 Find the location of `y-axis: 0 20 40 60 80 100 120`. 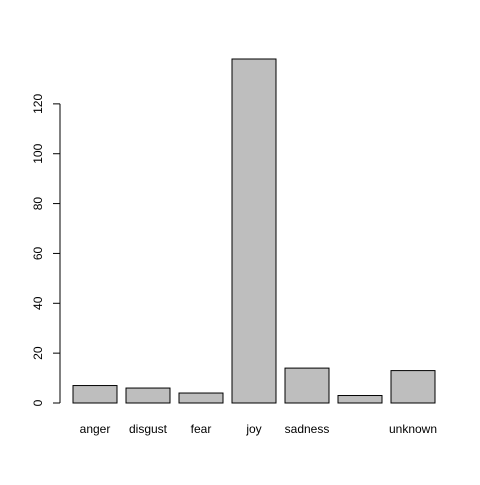

y-axis: 0 20 40 60 80 100 120 is located at coordinates (46, 250).